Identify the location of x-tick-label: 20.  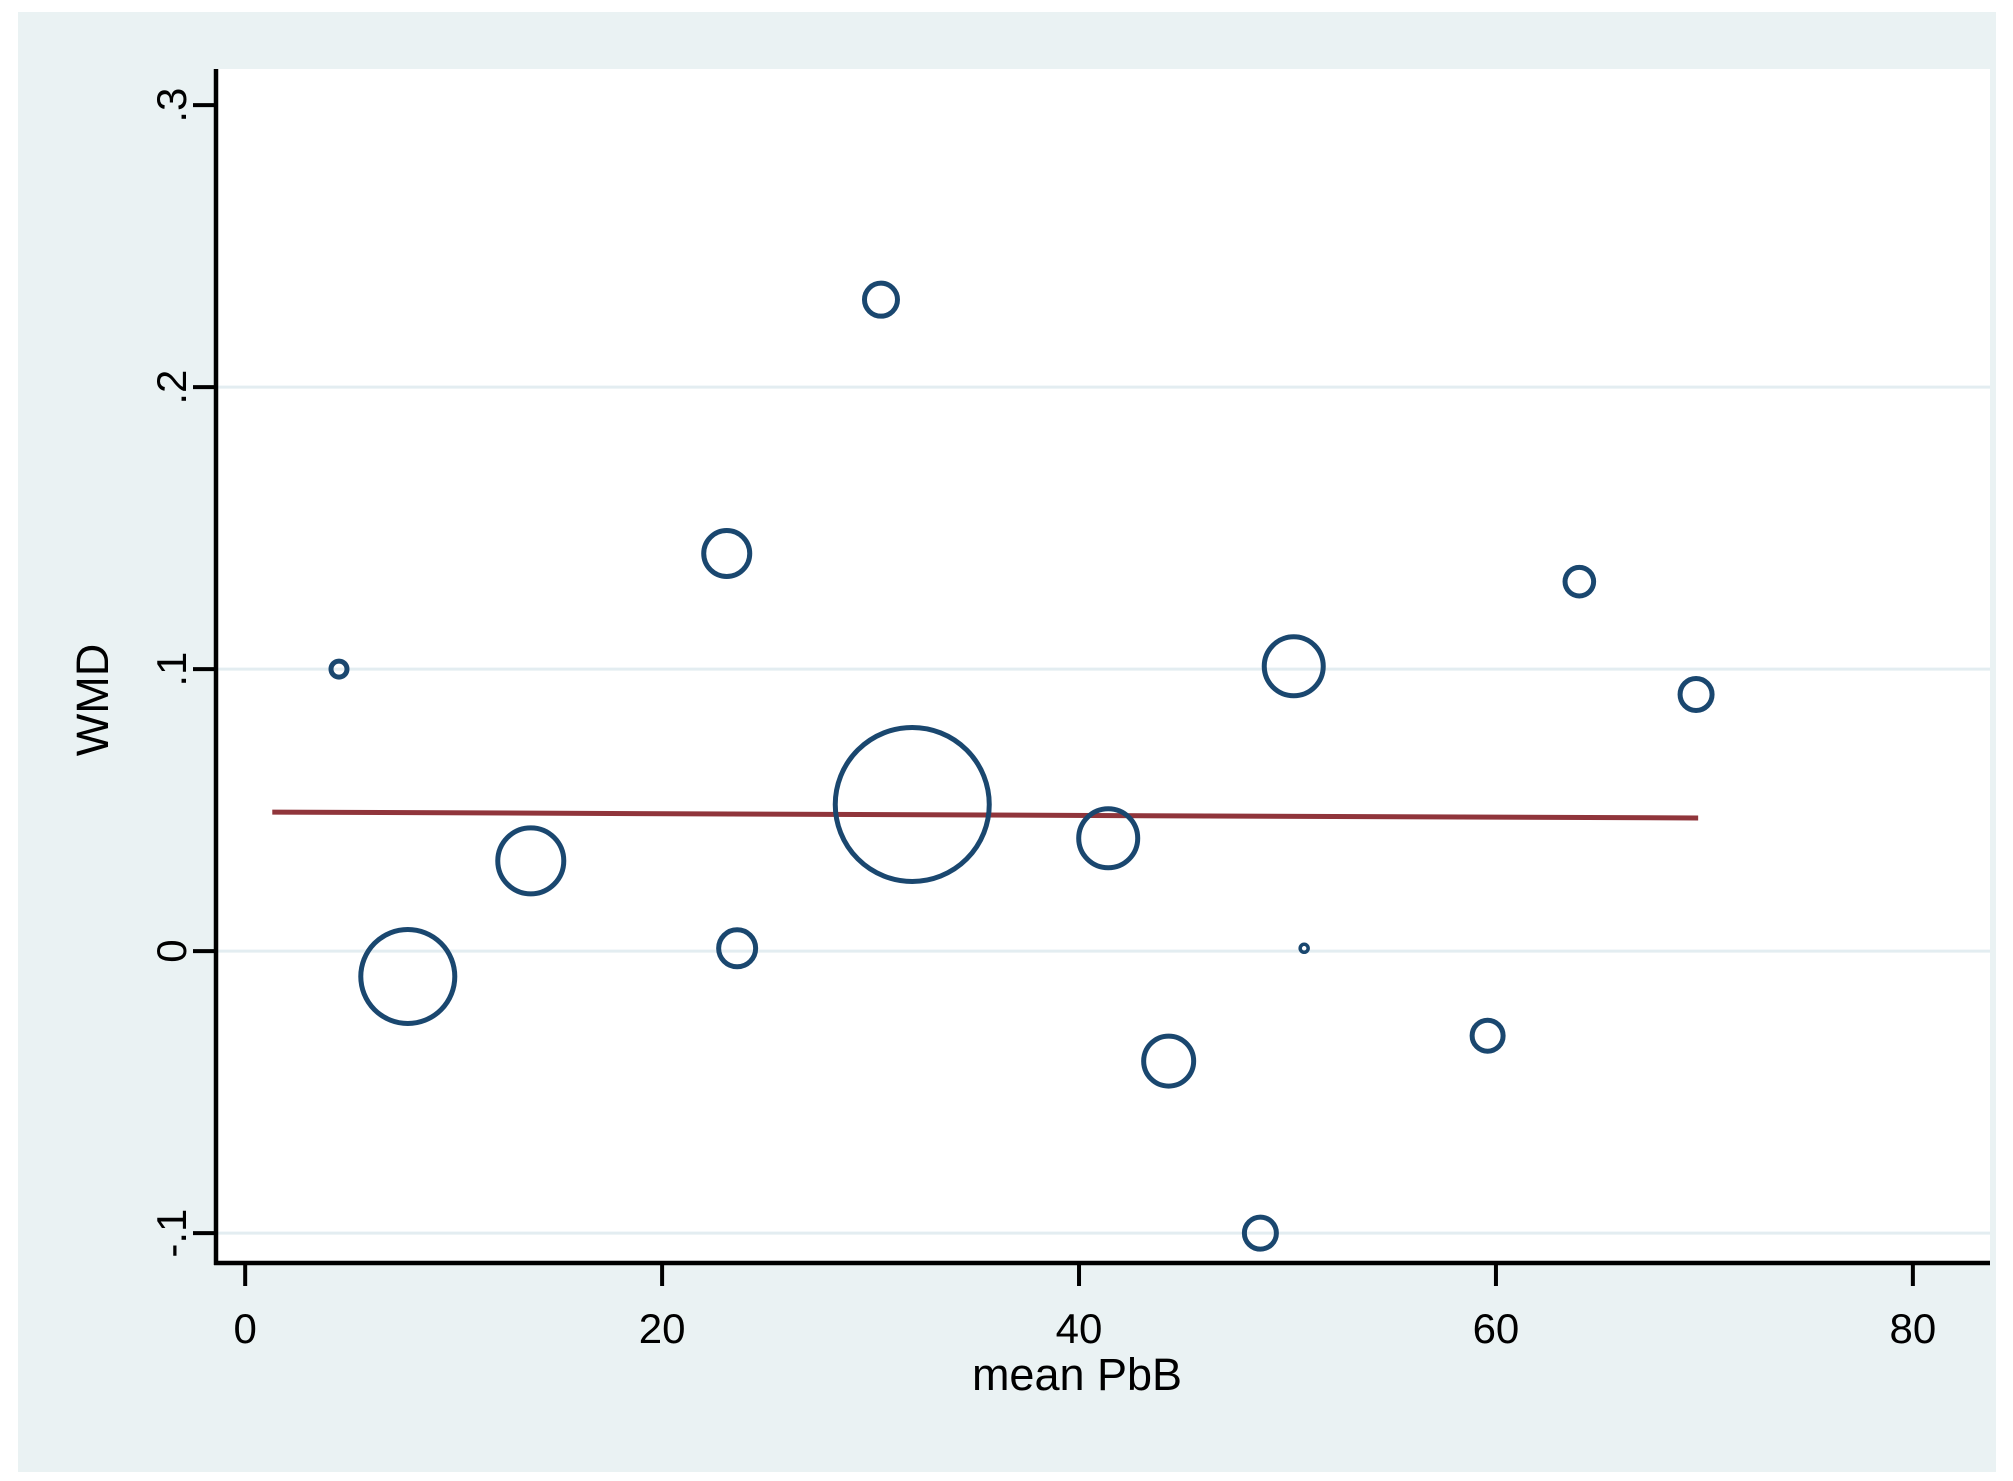
(662, 1328).